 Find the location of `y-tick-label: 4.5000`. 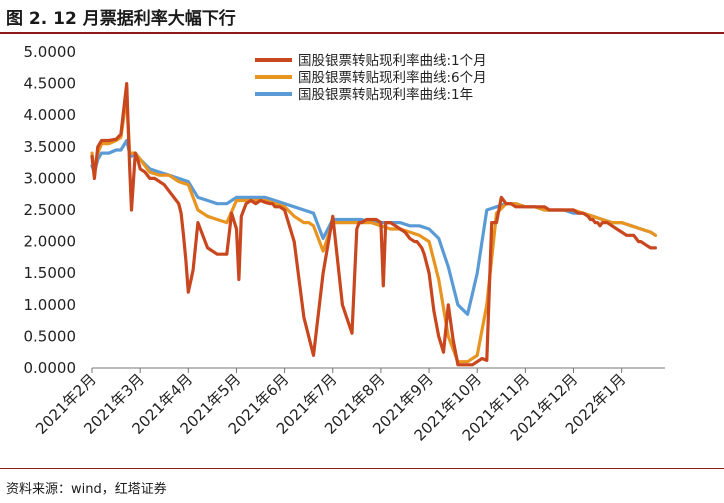

y-tick-label: 4.5000 is located at coordinates (50, 84).